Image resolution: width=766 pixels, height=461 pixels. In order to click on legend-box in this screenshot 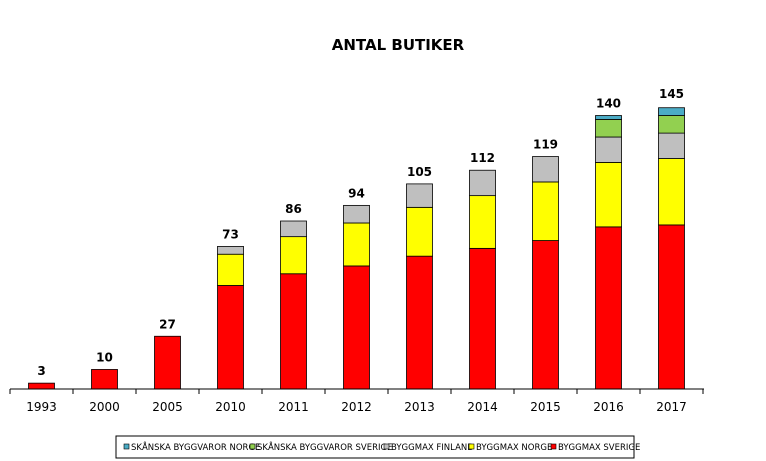, I will do `click(375, 447)`.